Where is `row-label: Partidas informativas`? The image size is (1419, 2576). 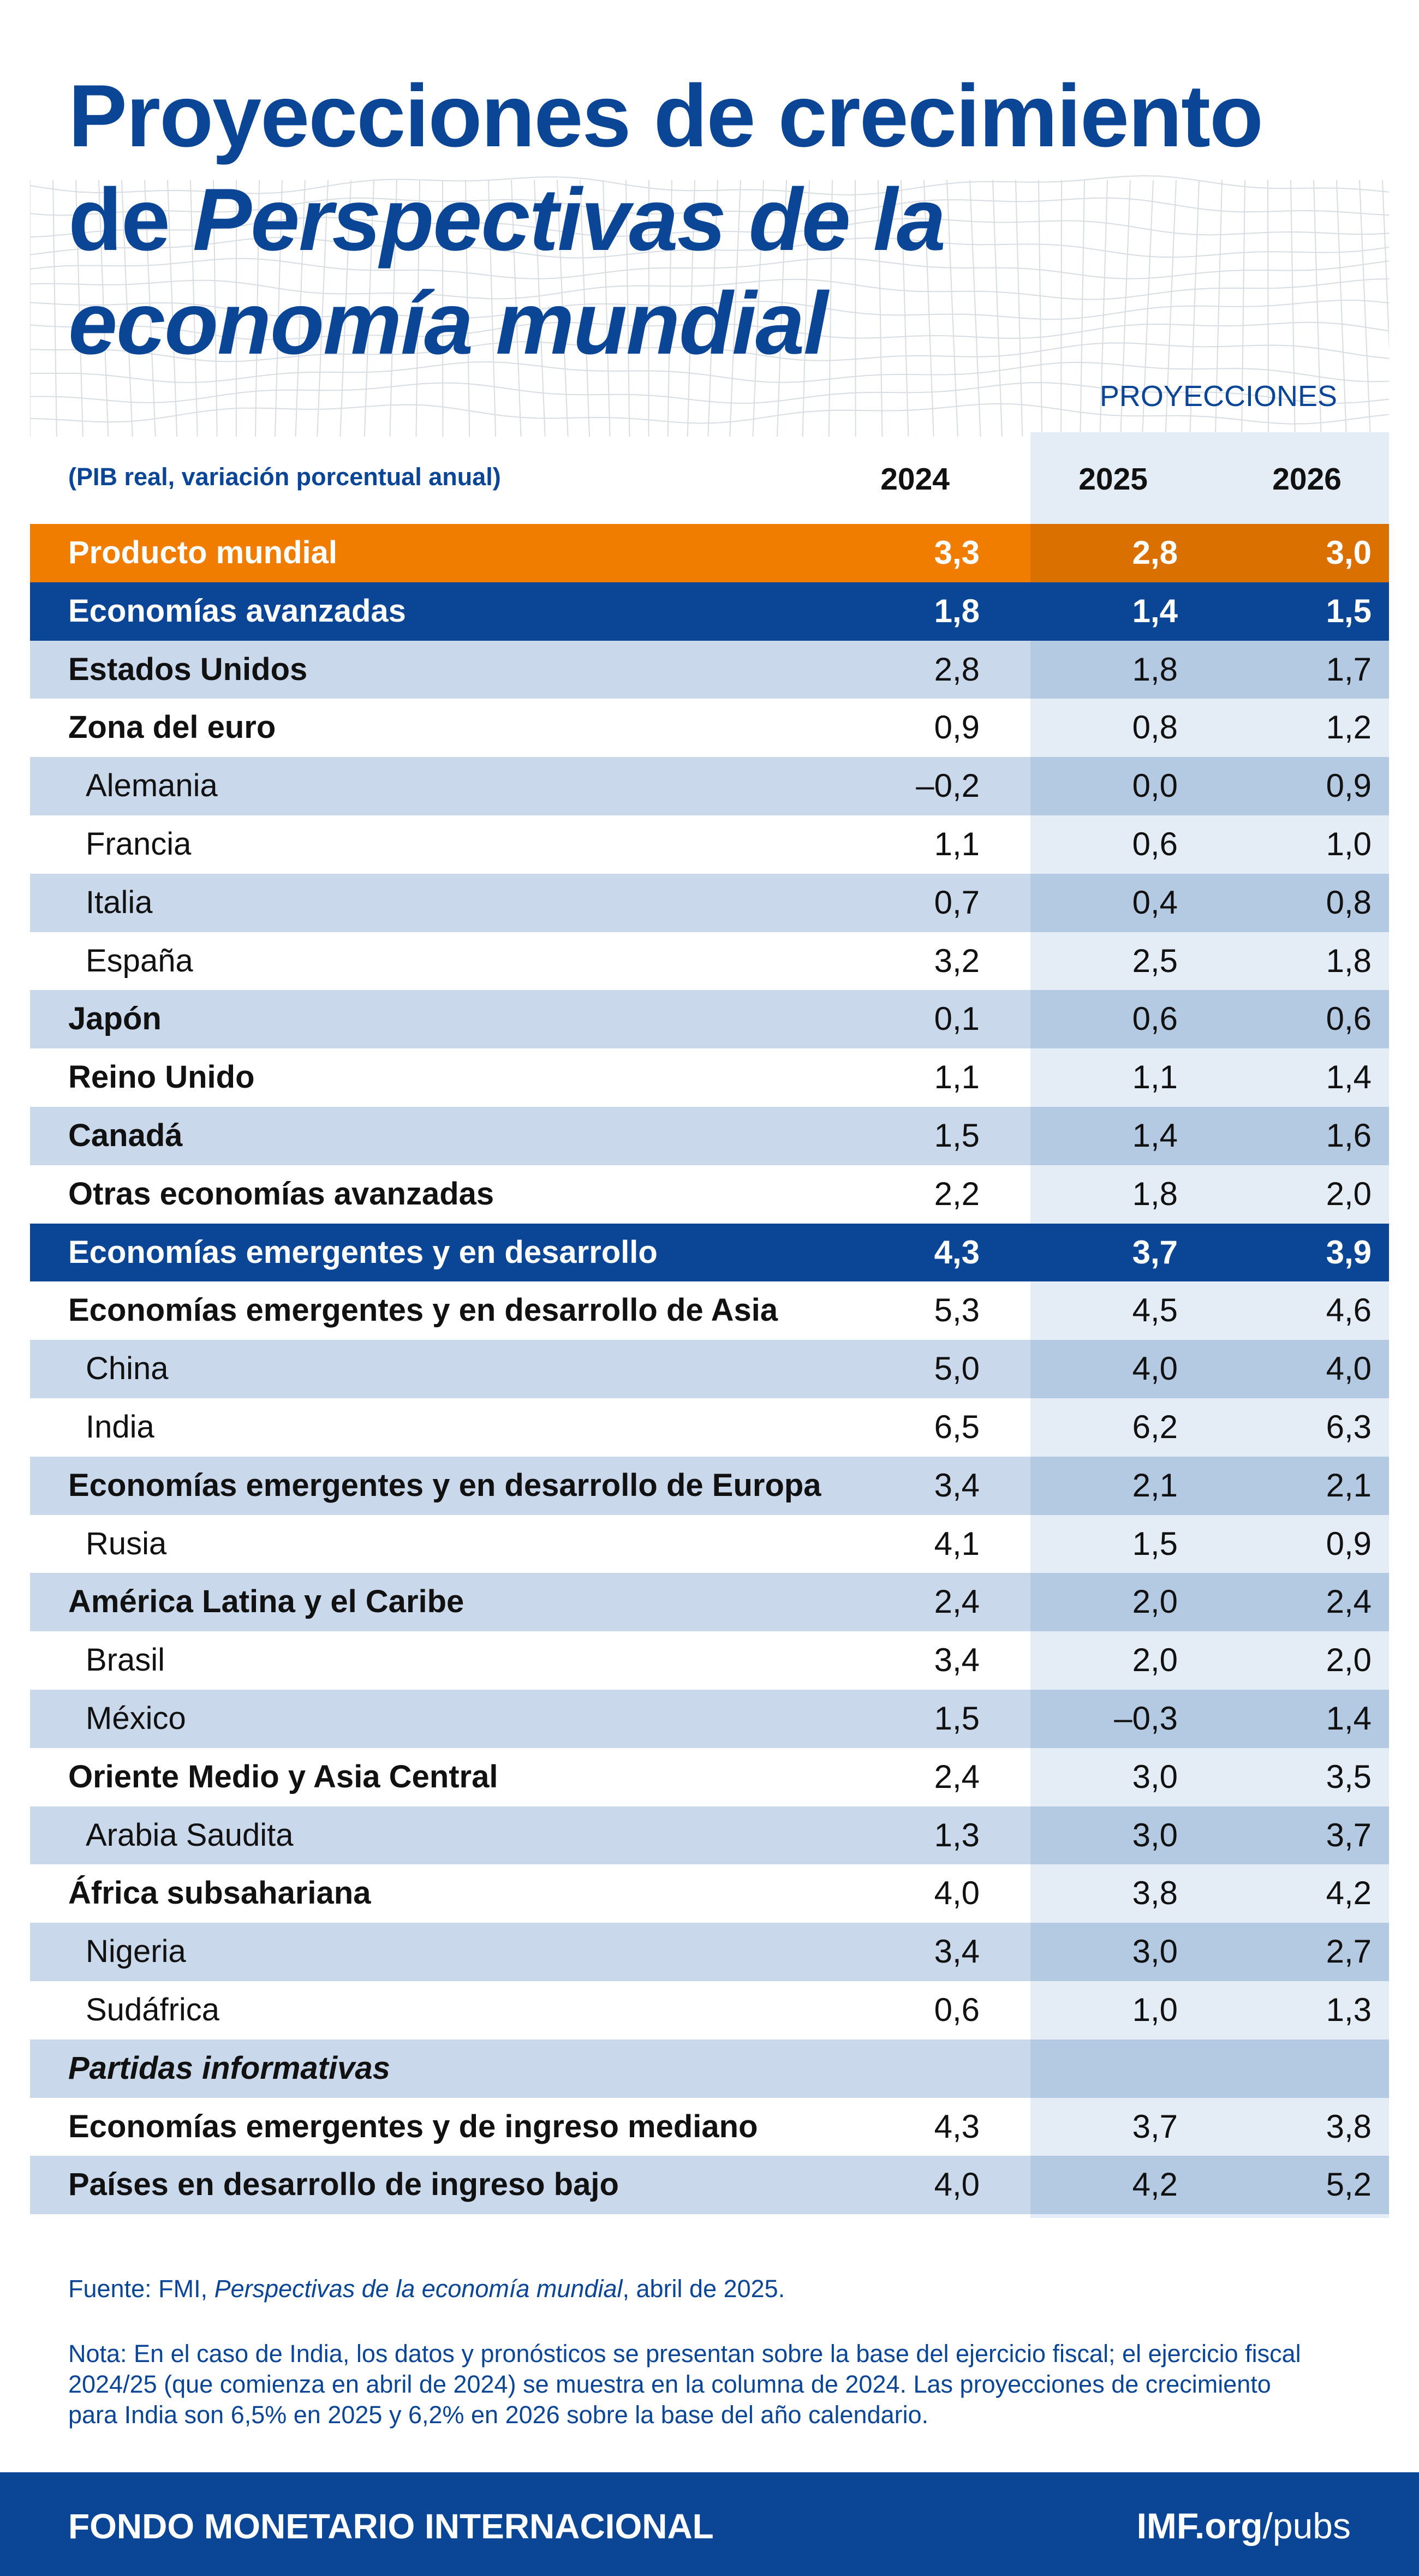
row-label: Partidas informativas is located at coordinates (229, 2068).